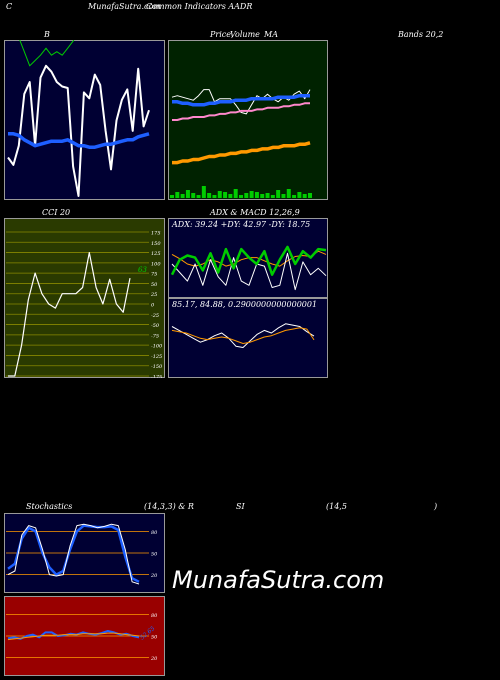 This screenshot has height=680, width=500. I want to click on minus-di-line, so click(249, 271).